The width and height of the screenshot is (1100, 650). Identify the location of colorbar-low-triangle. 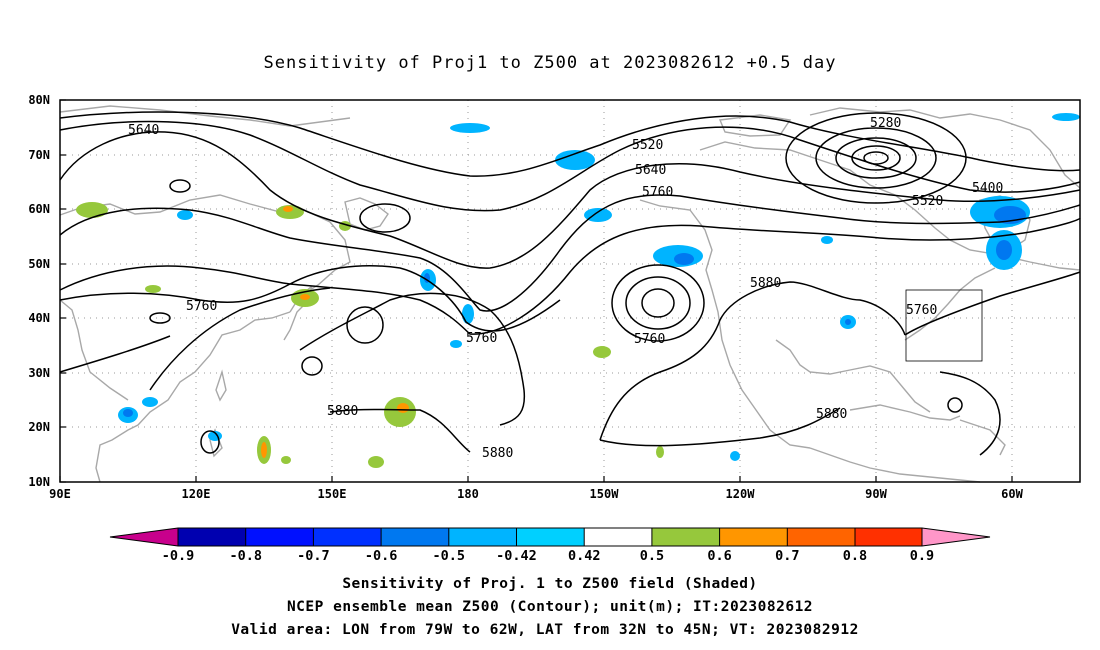
(144, 537).